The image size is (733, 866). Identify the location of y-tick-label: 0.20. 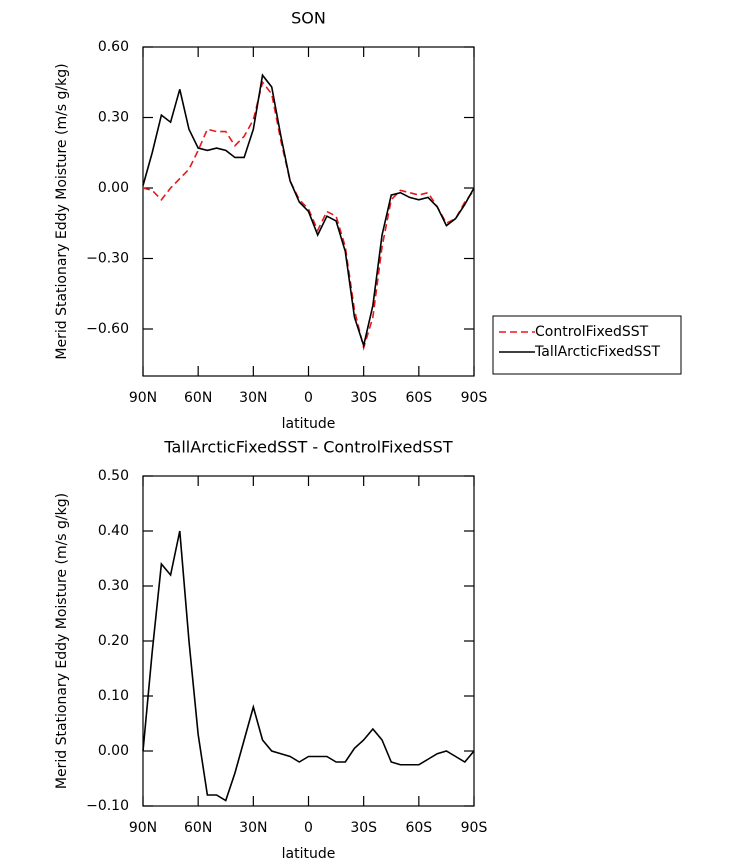
(113, 641).